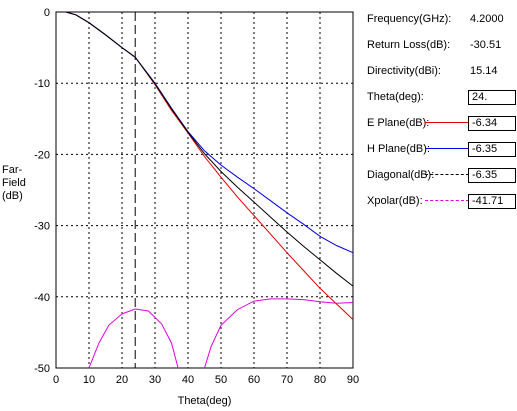 This screenshot has height=411, width=517. What do you see at coordinates (395, 201) in the screenshot?
I see `xpolar-label: Xpolar(dB):` at bounding box center [395, 201].